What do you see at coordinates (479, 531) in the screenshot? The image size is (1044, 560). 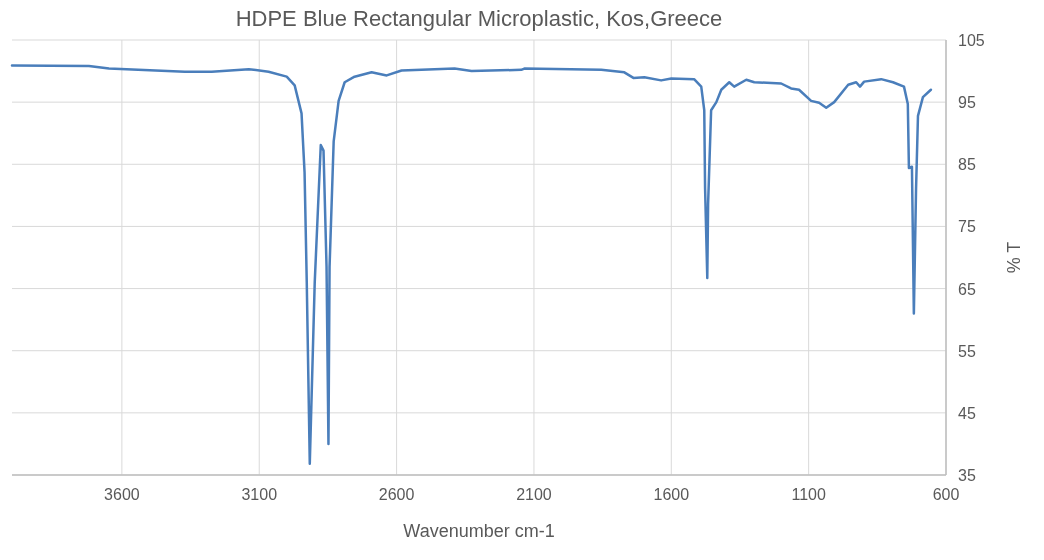 I see `x-axis-title: Wavenumber cm-1` at bounding box center [479, 531].